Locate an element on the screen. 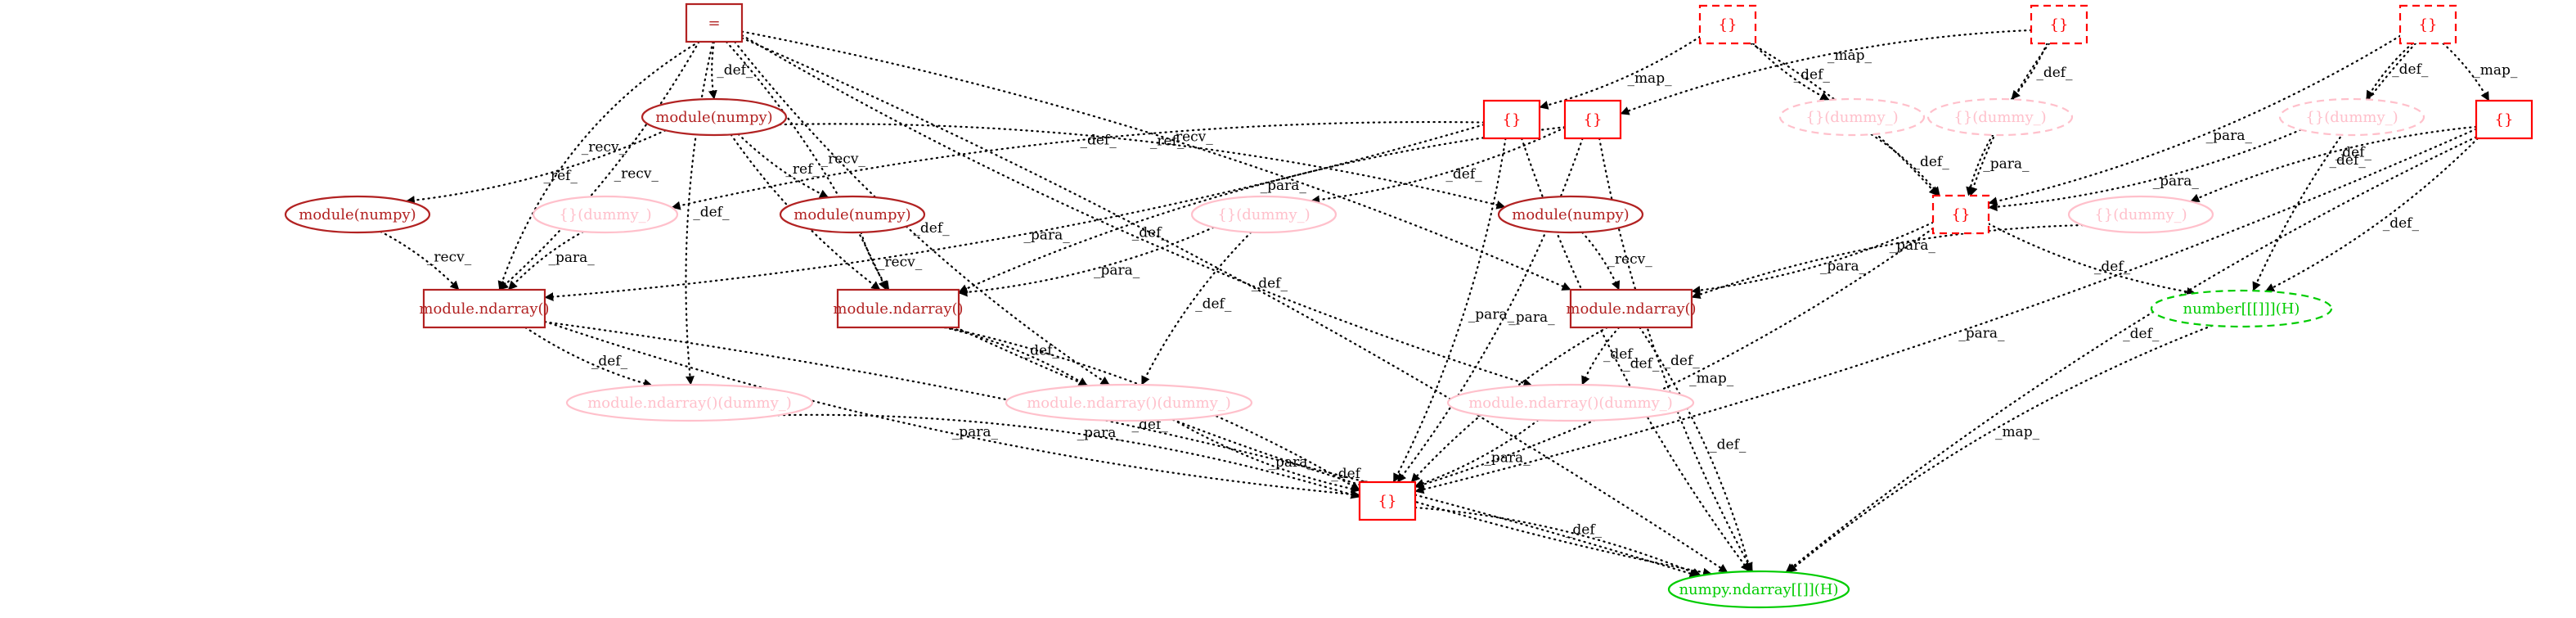  node-nd-r: module.ndarray() is located at coordinates (1631, 308).